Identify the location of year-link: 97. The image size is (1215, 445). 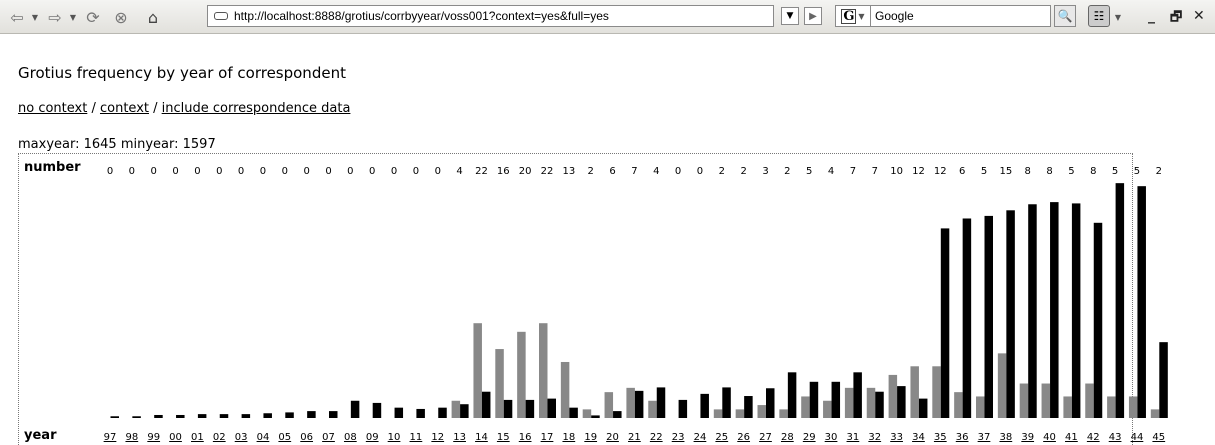
(110, 437).